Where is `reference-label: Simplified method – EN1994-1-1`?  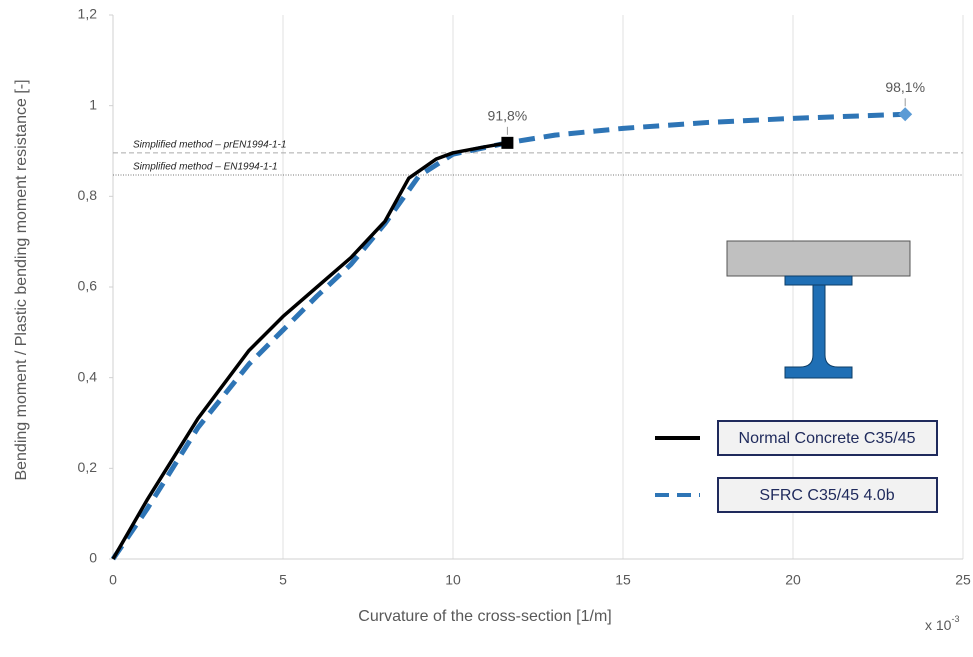
reference-label: Simplified method – EN1994-1-1 is located at coordinates (205, 167).